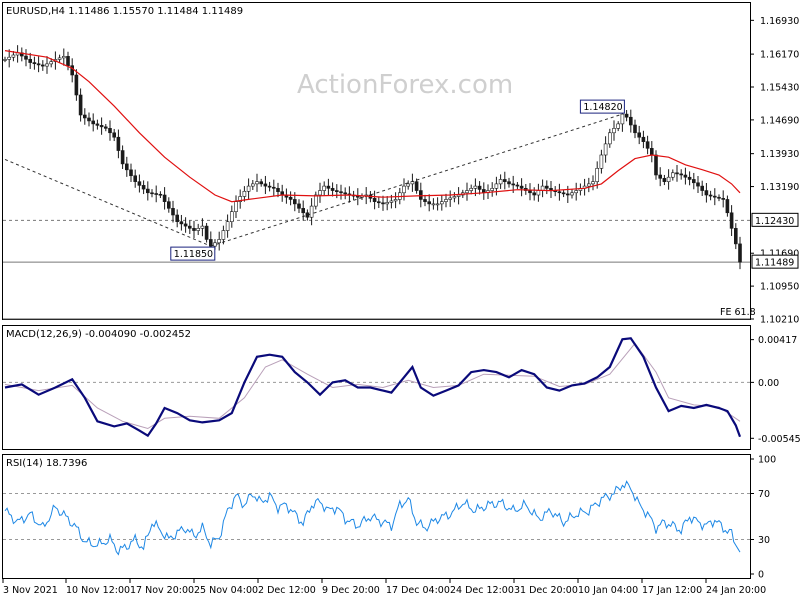 This screenshot has height=600, width=800. I want to click on x-tick-label: 10 Nov 12:00, so click(98, 590).